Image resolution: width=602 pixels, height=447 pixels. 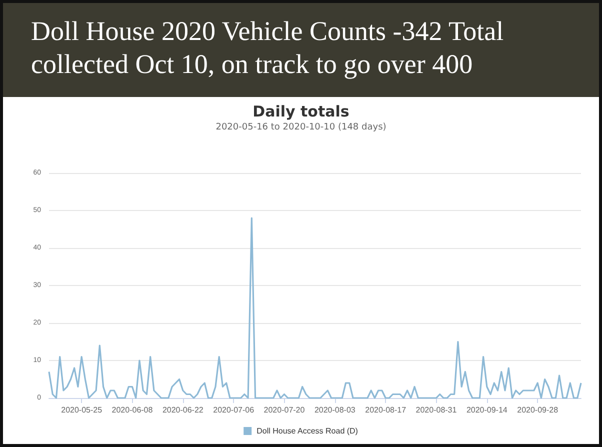 I want to click on chart-title: Daily totals, so click(x=301, y=111).